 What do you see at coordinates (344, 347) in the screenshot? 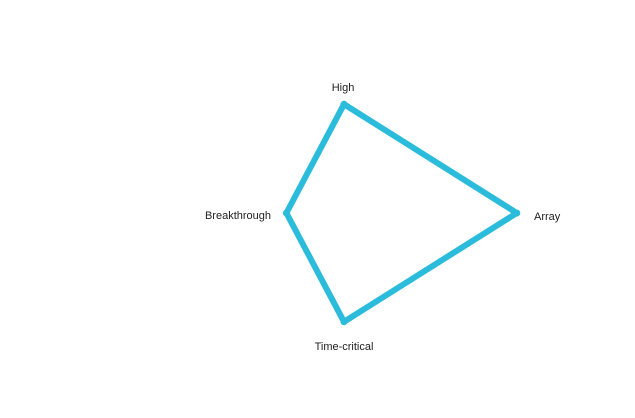
I see `axis-label-time-critical: Time-critical` at bounding box center [344, 347].